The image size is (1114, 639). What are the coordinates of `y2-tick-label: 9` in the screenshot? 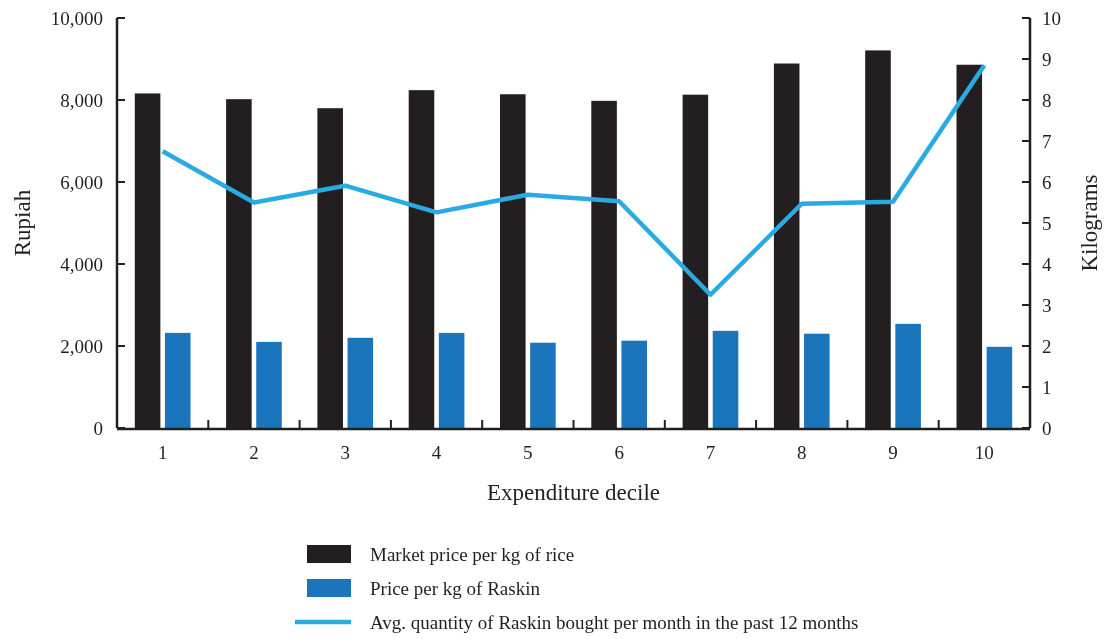 It's located at (1047, 59).